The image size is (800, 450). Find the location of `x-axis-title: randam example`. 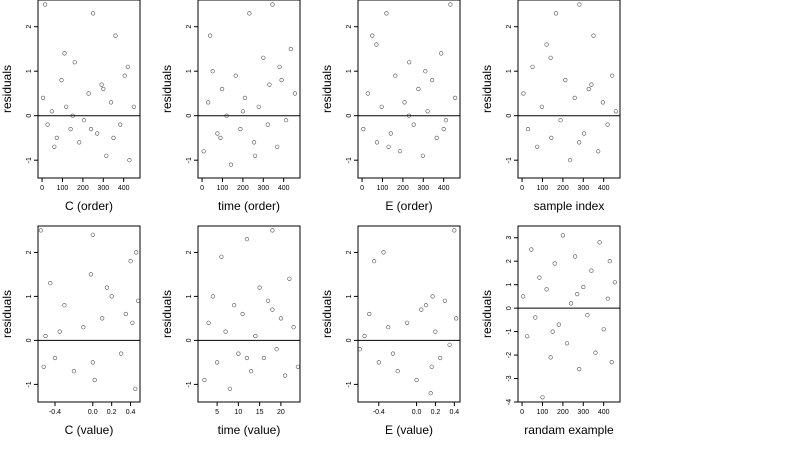

x-axis-title: randam example is located at coordinates (569, 430).